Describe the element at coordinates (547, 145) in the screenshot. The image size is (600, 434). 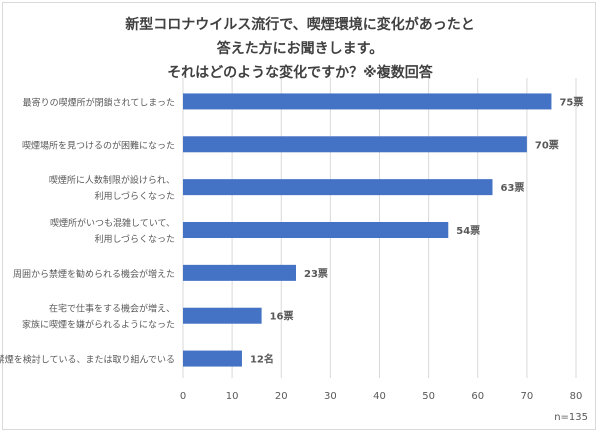
I see `data-label: 70票` at that location.